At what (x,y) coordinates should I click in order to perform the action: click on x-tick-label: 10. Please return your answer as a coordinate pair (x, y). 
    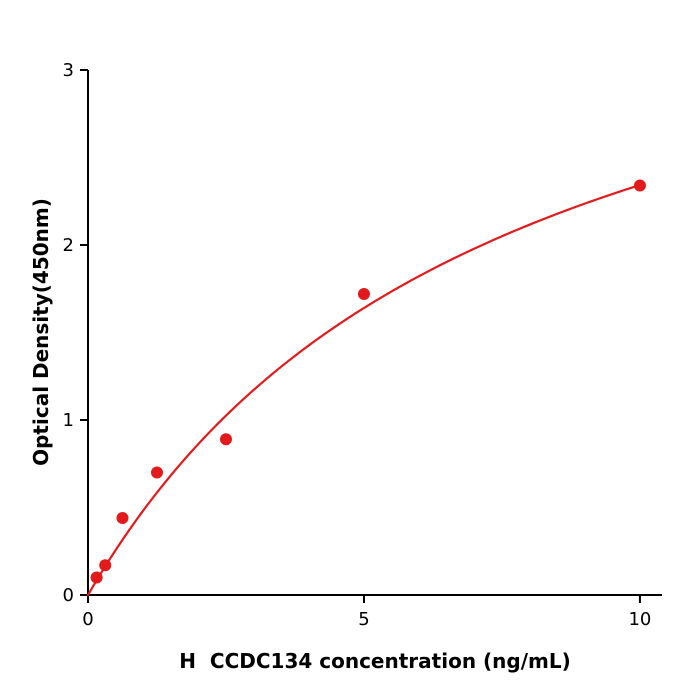
    Looking at the image, I should click on (639, 619).